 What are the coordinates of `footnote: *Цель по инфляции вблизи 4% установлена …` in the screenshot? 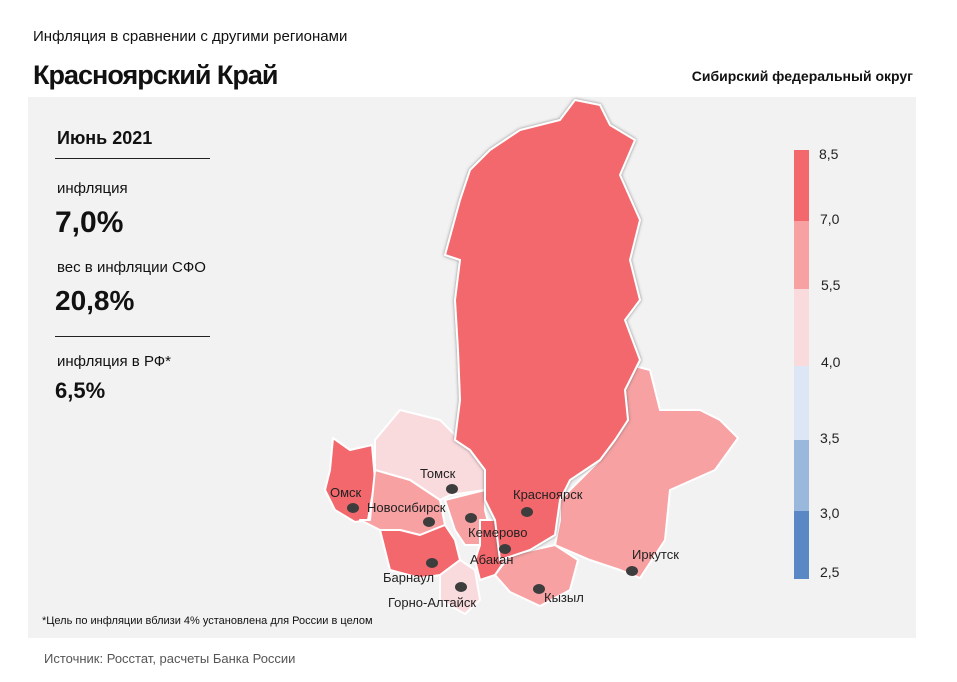 It's located at (207, 621).